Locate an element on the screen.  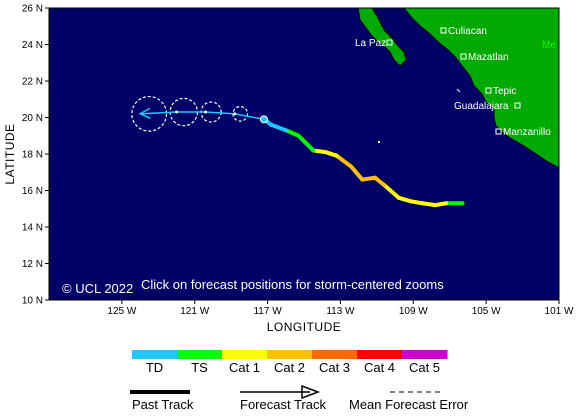
x-tick-label: 117 W is located at coordinates (267, 311).